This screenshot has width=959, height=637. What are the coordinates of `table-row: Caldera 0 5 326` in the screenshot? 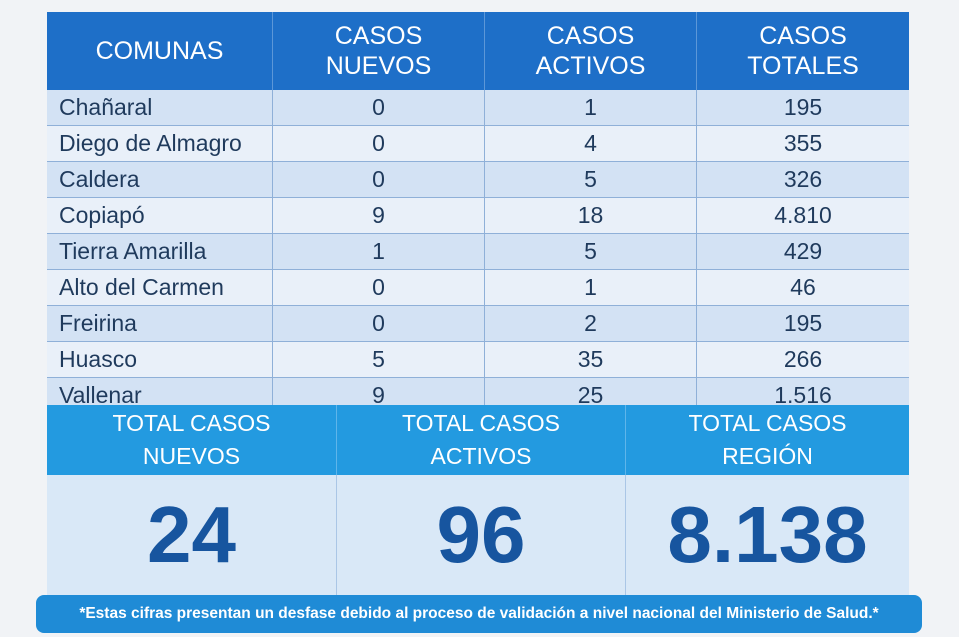 It's located at (478, 180).